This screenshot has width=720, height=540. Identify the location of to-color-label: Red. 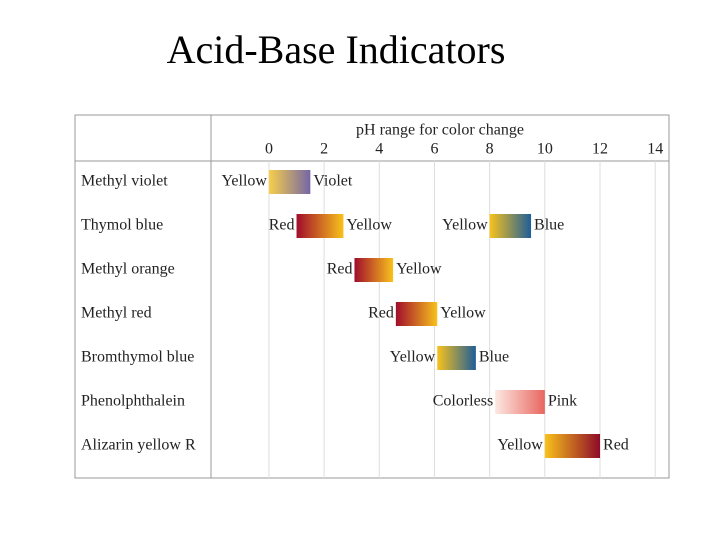
(616, 445).